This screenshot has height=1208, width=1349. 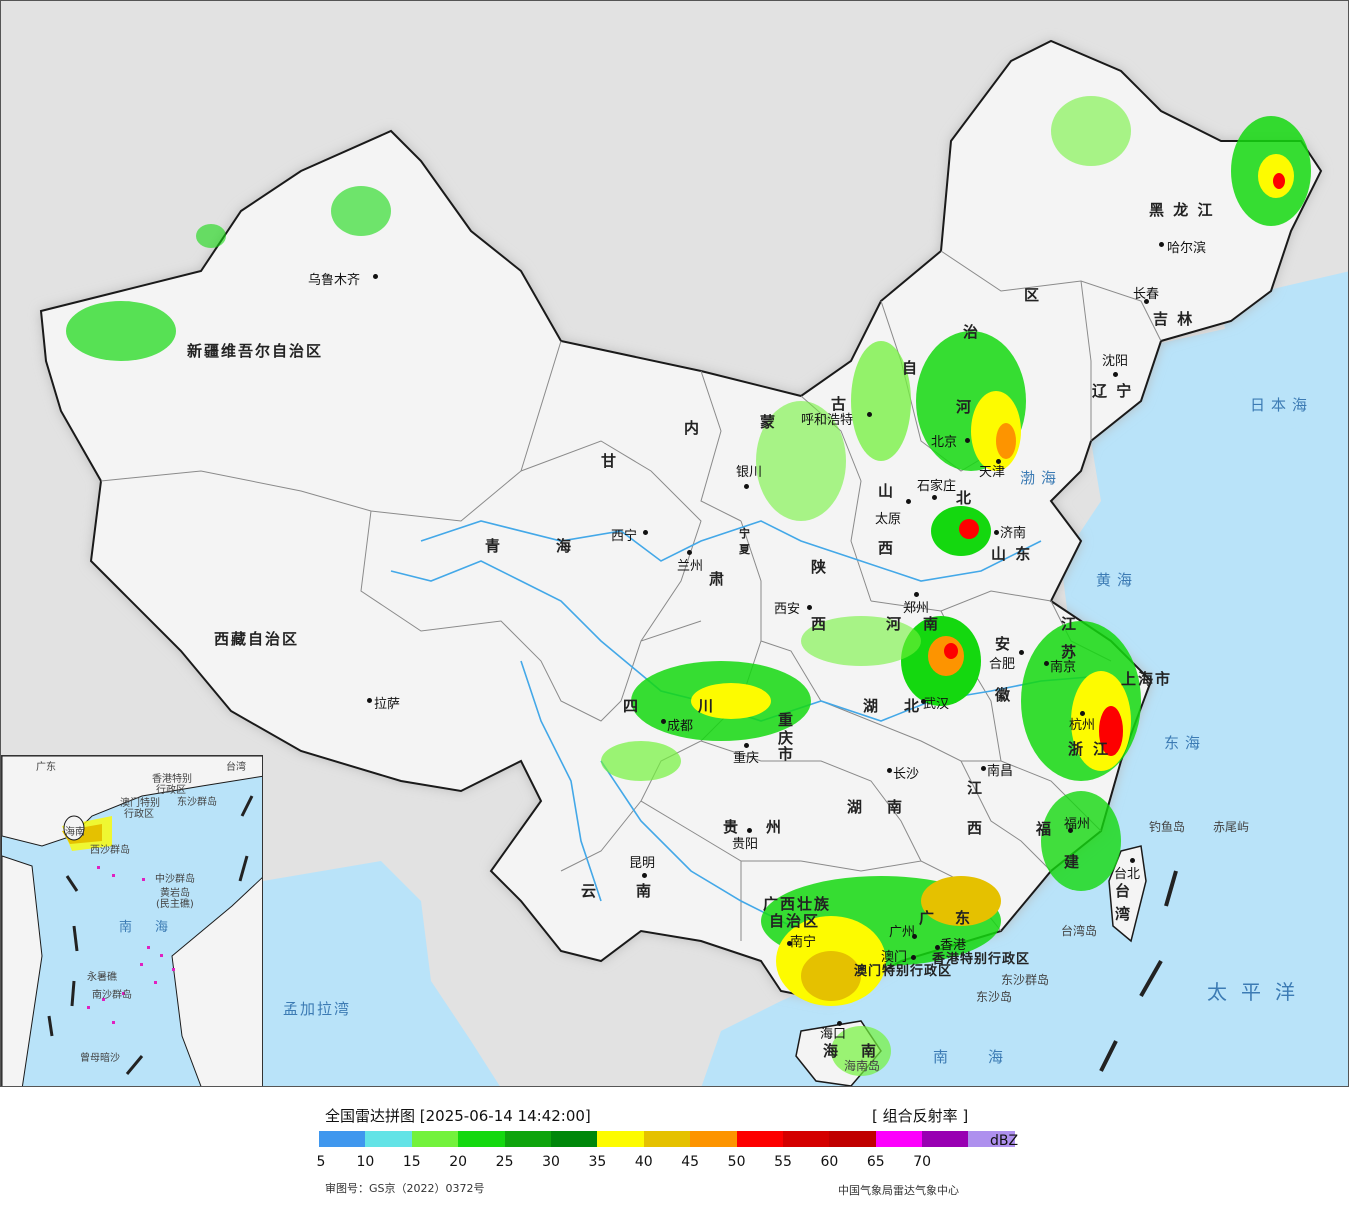 What do you see at coordinates (1063, 667) in the screenshot?
I see `city-label-nanjing: 南京` at bounding box center [1063, 667].